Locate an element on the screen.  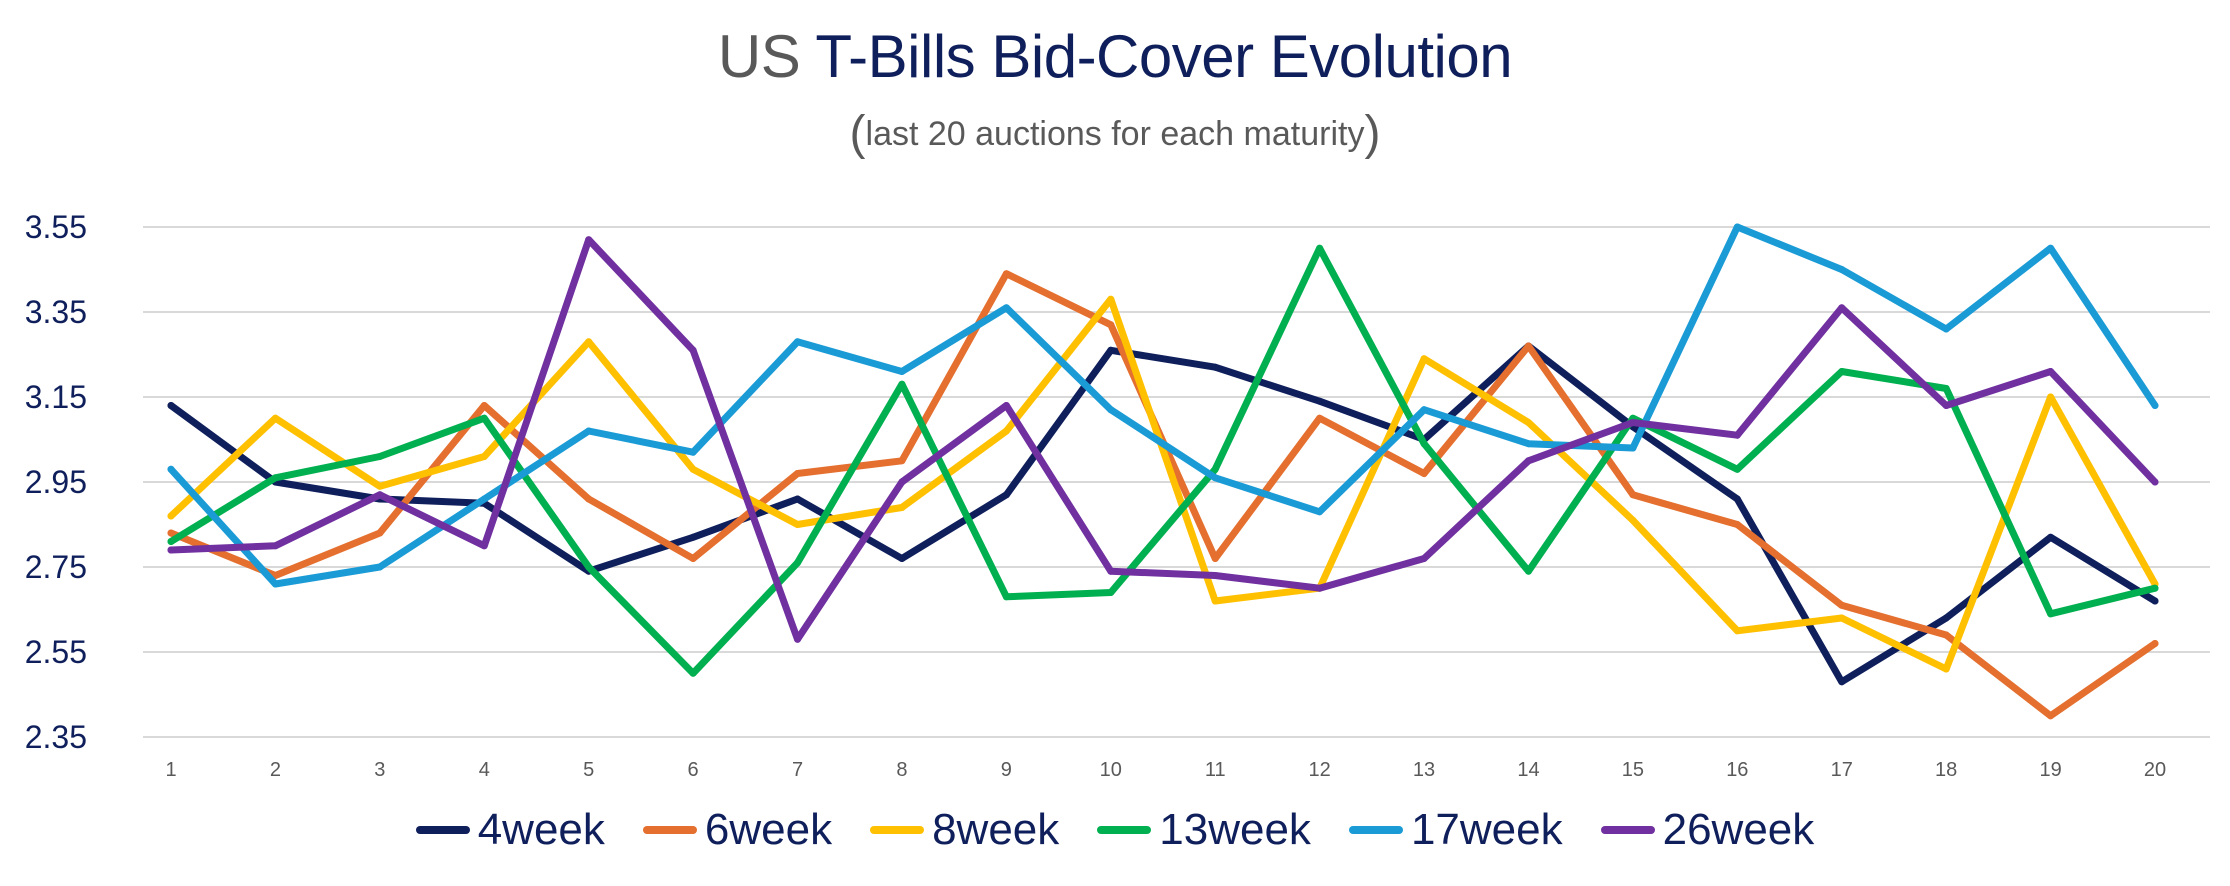
y-tick-label: 3.35 is located at coordinates (56, 312).